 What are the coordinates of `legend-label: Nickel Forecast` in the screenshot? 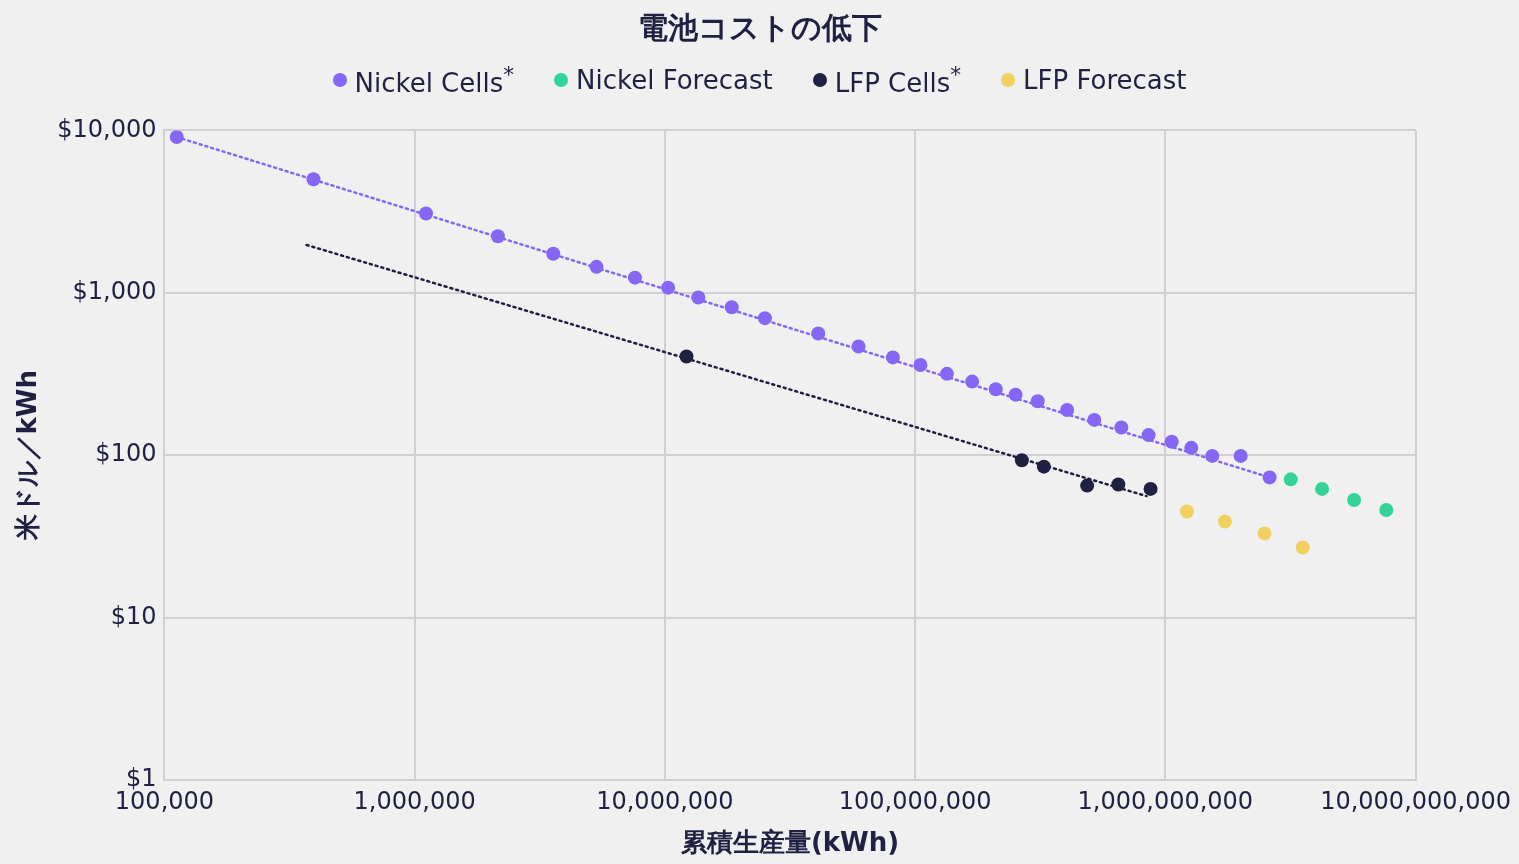 It's located at (674, 80).